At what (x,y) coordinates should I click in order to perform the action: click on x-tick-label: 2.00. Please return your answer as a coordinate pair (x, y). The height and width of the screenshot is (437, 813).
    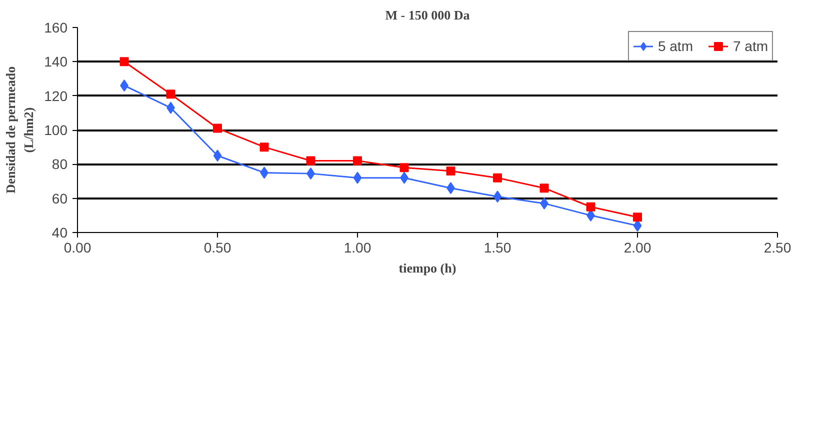
    Looking at the image, I should click on (638, 248).